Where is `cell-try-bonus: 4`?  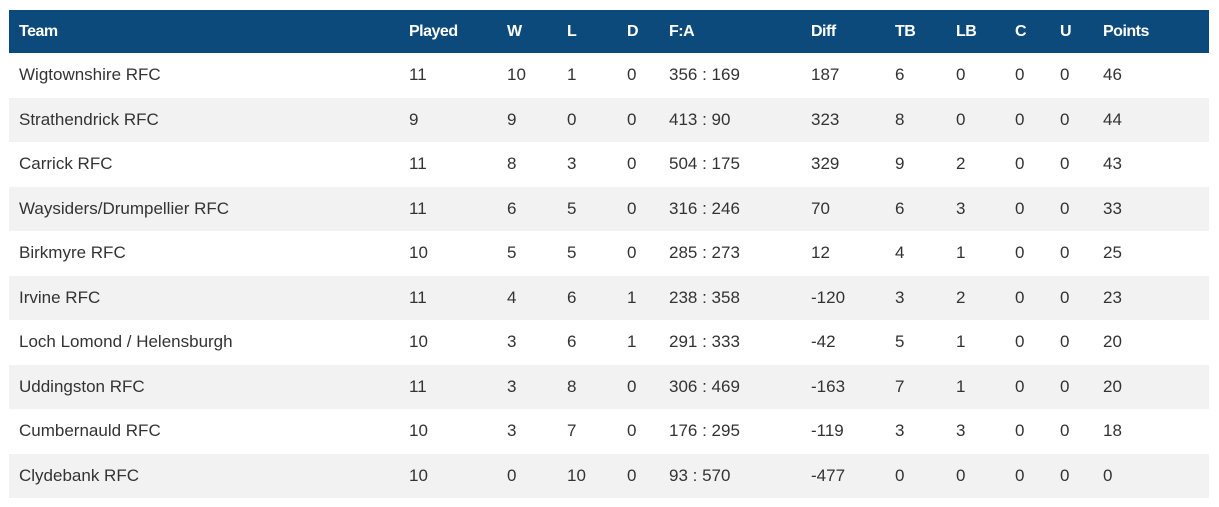
cell-try-bonus: 4 is located at coordinates (900, 253).